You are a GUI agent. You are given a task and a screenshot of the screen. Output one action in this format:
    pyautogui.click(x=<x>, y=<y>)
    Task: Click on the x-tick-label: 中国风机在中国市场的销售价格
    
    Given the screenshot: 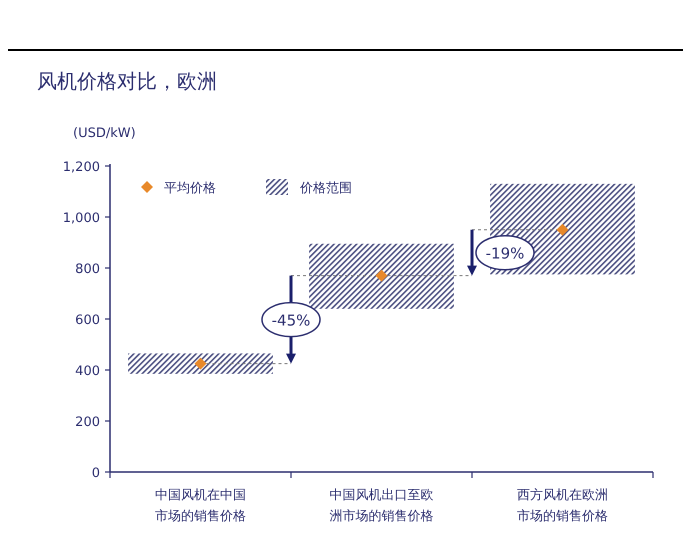 What is the action you would take?
    pyautogui.click(x=200, y=506)
    